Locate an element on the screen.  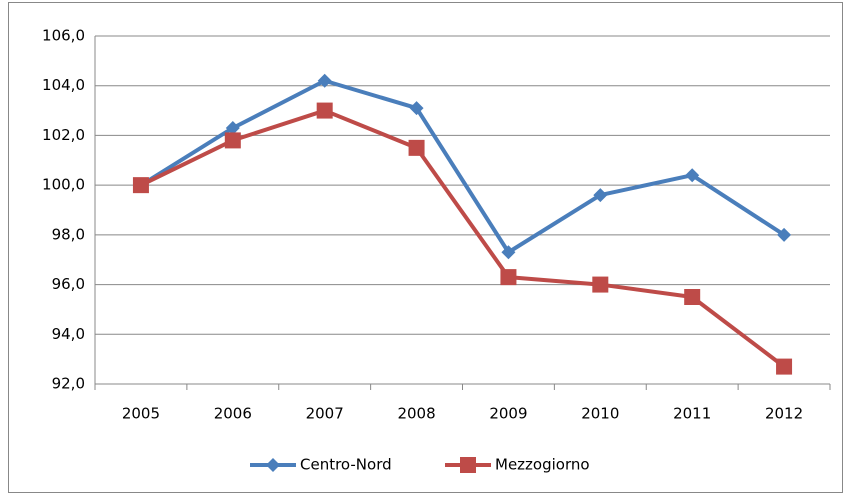
legend-label: Mezzogiorno is located at coordinates (542, 465).